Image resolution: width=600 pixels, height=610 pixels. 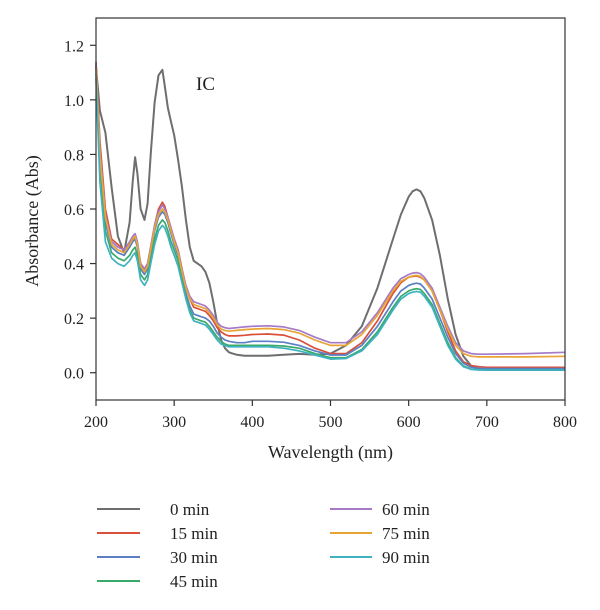 What do you see at coordinates (409, 422) in the screenshot?
I see `x-tick-label: 600` at bounding box center [409, 422].